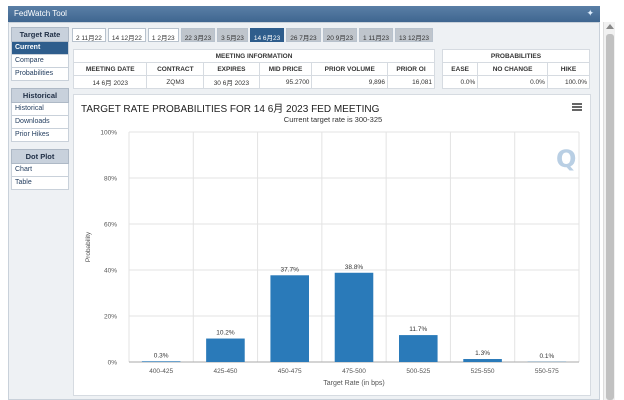  Describe the element at coordinates (546, 356) in the screenshot. I see `data-label: 0.1%` at that location.